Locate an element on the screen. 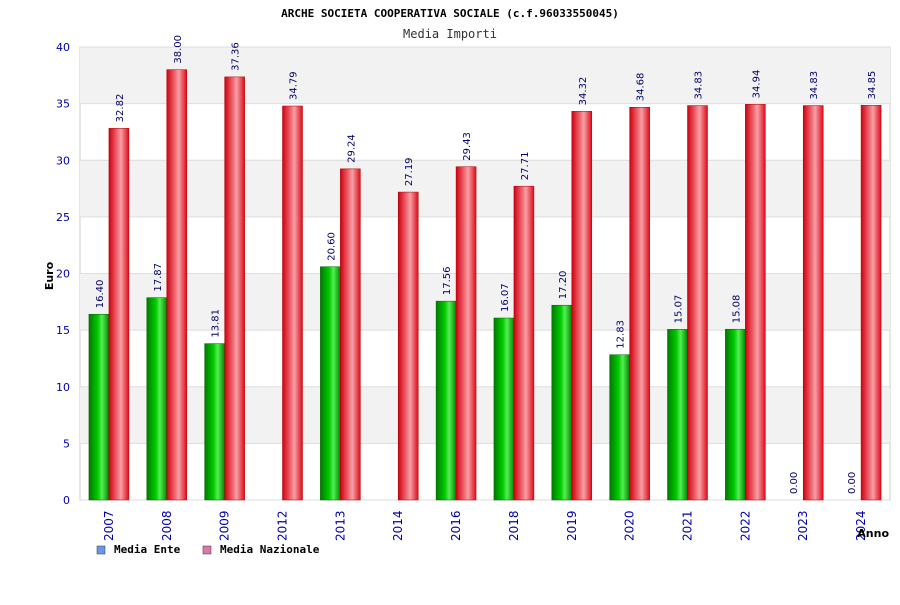 The height and width of the screenshot is (605, 900). value-label-nazionale: 27.71 is located at coordinates (525, 166).